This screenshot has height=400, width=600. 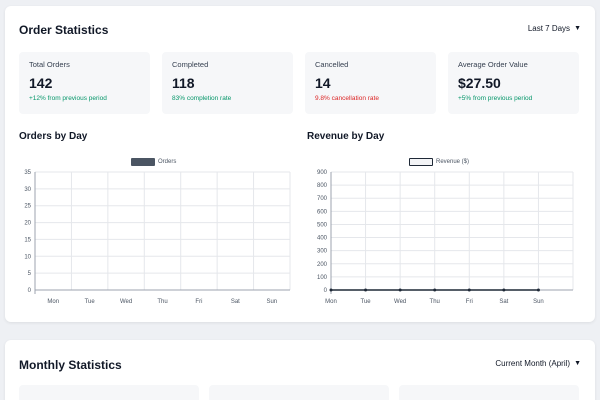 What do you see at coordinates (504, 290) in the screenshot?
I see `point-sat` at bounding box center [504, 290].